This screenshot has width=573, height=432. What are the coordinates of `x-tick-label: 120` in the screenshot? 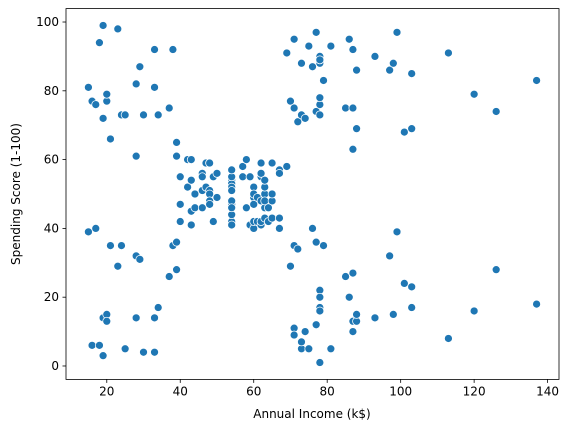 It's located at (474, 391).